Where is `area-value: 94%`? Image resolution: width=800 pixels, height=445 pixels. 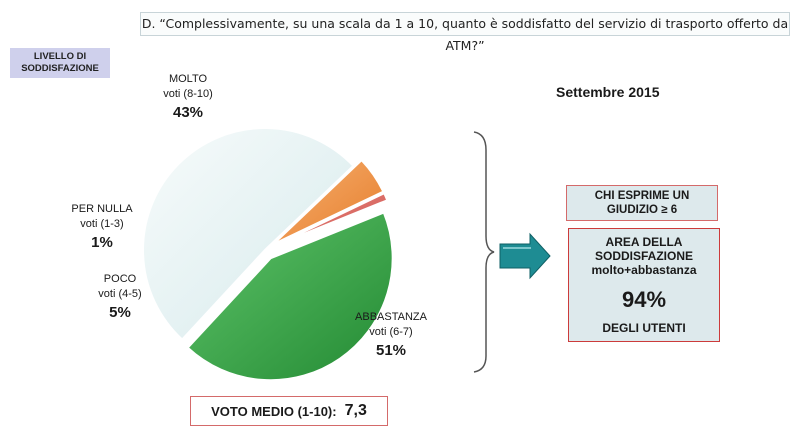 area-value: 94% is located at coordinates (644, 299).